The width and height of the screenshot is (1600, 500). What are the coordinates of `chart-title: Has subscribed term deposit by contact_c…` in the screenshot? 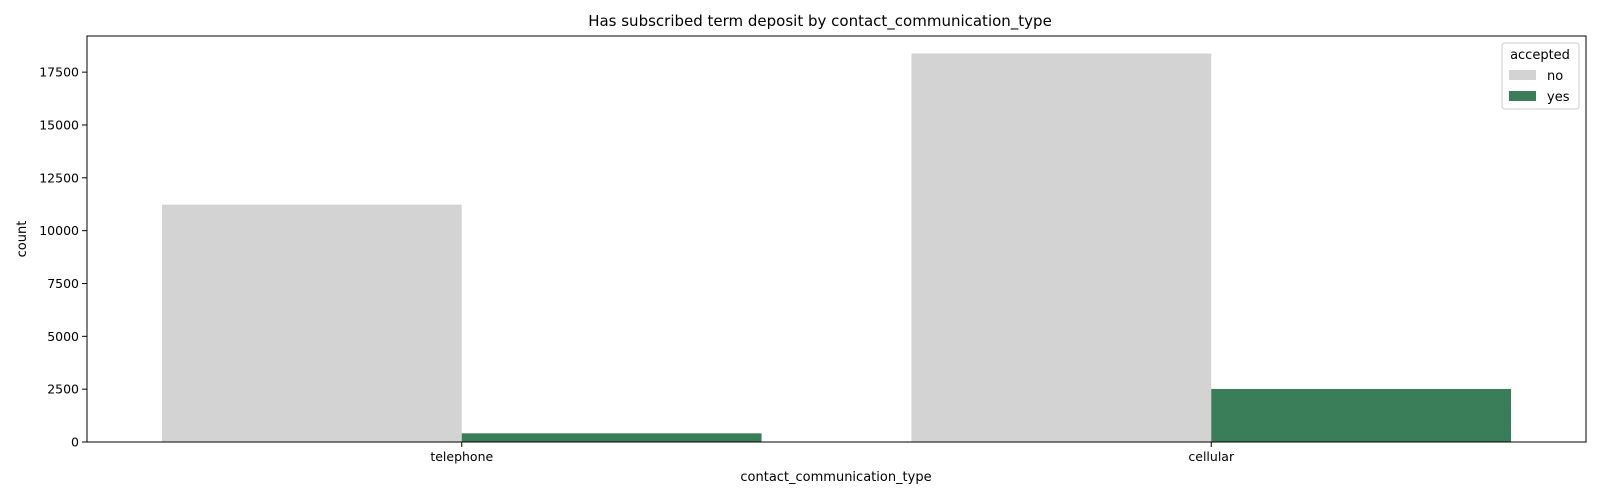 It's located at (820, 21).